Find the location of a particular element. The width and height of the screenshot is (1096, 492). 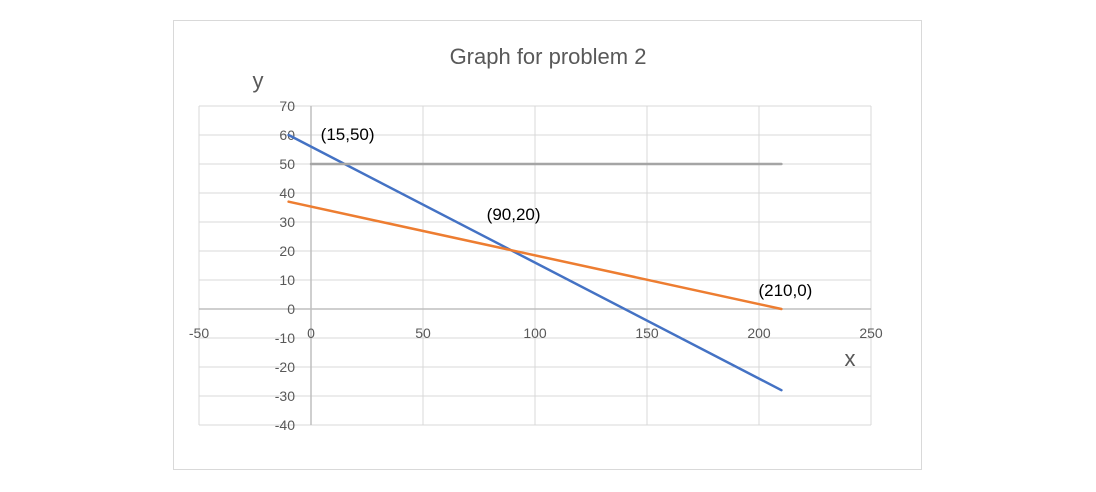

annotation-label: (210,0) is located at coordinates (785, 290).